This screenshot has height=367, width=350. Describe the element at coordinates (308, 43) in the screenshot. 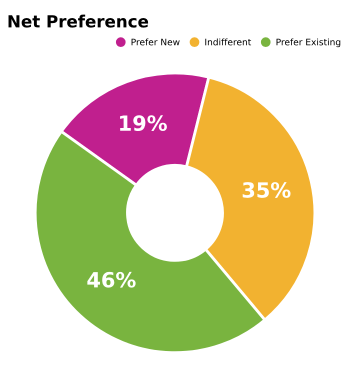

I see `legend-label: Prefer Existing` at that location.